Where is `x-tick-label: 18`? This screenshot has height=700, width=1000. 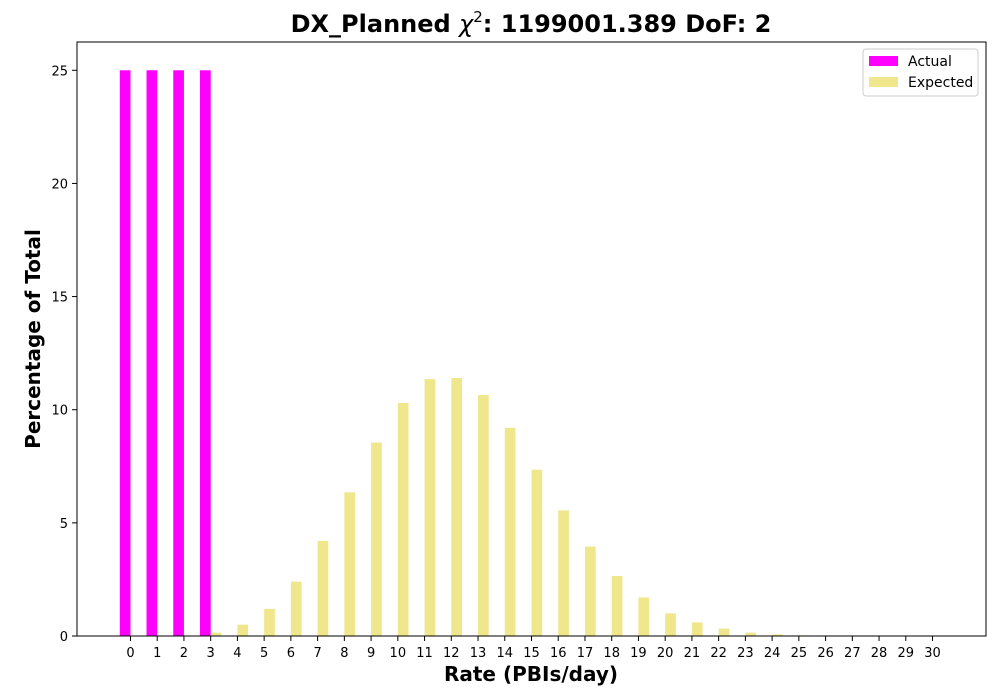 x-tick-label: 18 is located at coordinates (611, 653).